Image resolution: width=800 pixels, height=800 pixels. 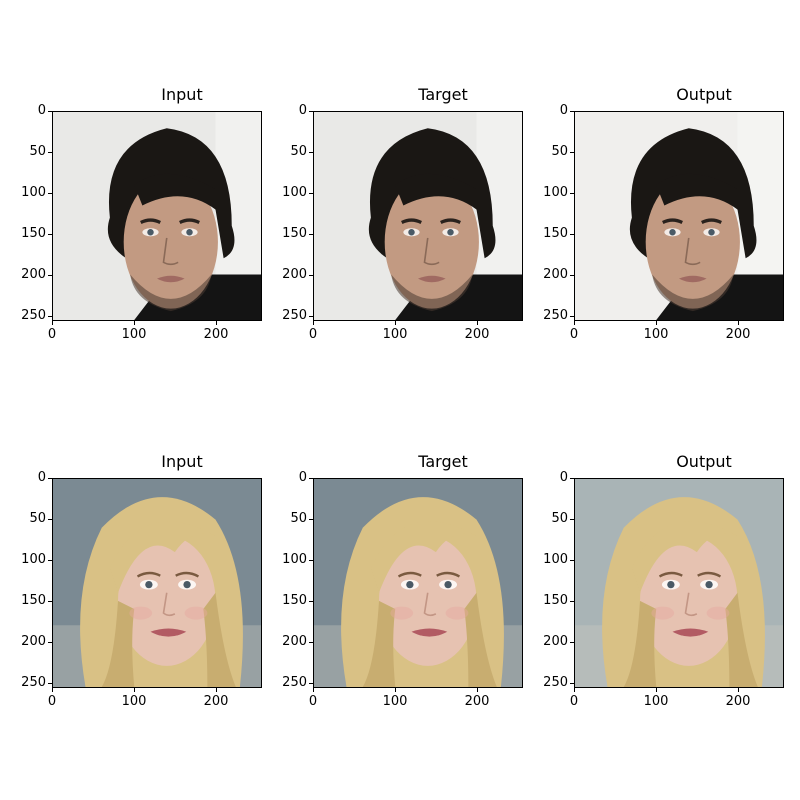 What do you see at coordinates (427, 600) in the screenshot?
I see `panel-r2-target: Target 0 50 100 150 200 250 0 100 200` at bounding box center [427, 600].